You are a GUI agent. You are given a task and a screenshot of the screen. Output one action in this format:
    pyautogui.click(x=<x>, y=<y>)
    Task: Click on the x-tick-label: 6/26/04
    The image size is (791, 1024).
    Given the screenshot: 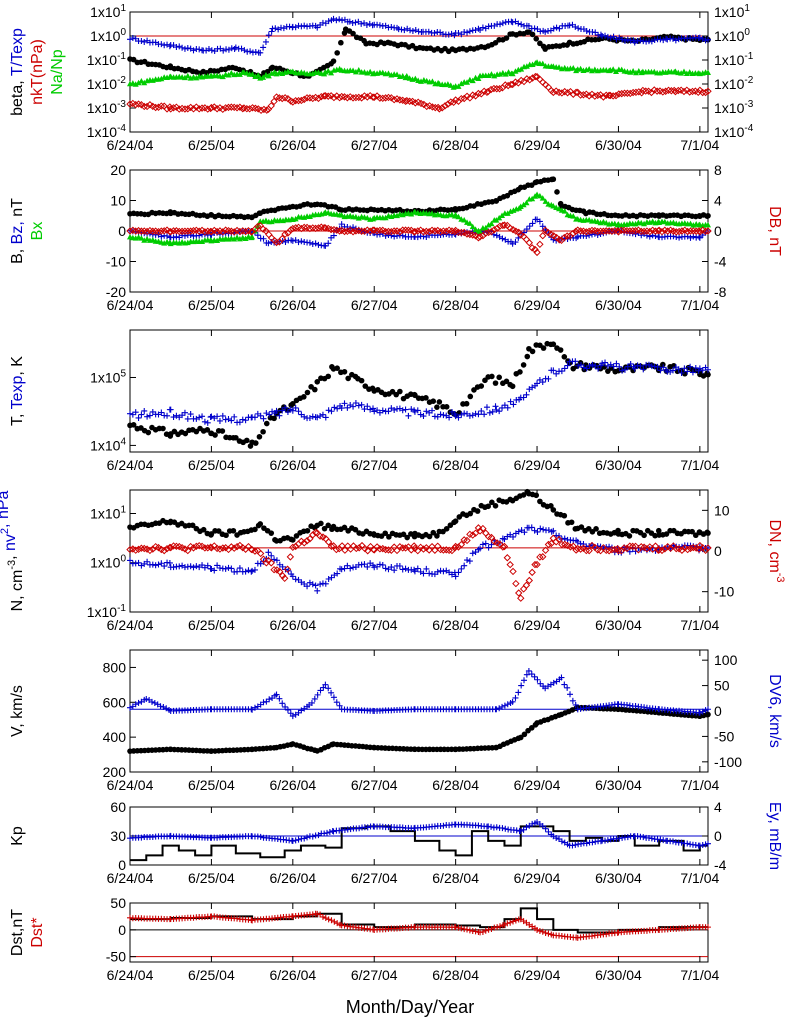 What is the action you would take?
    pyautogui.click(x=292, y=305)
    